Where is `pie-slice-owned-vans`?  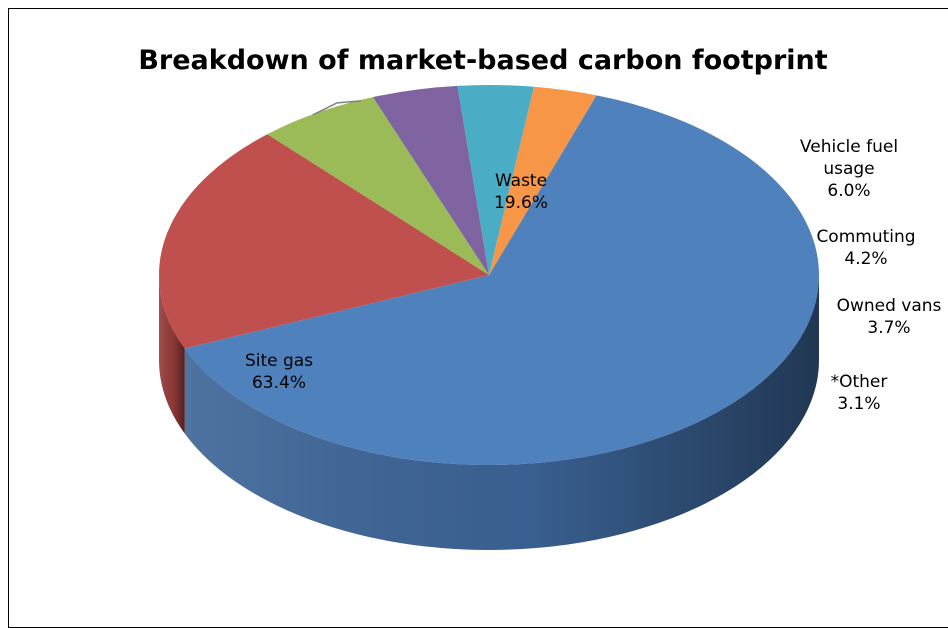
pie-slice-owned-vans is located at coordinates (496, 179).